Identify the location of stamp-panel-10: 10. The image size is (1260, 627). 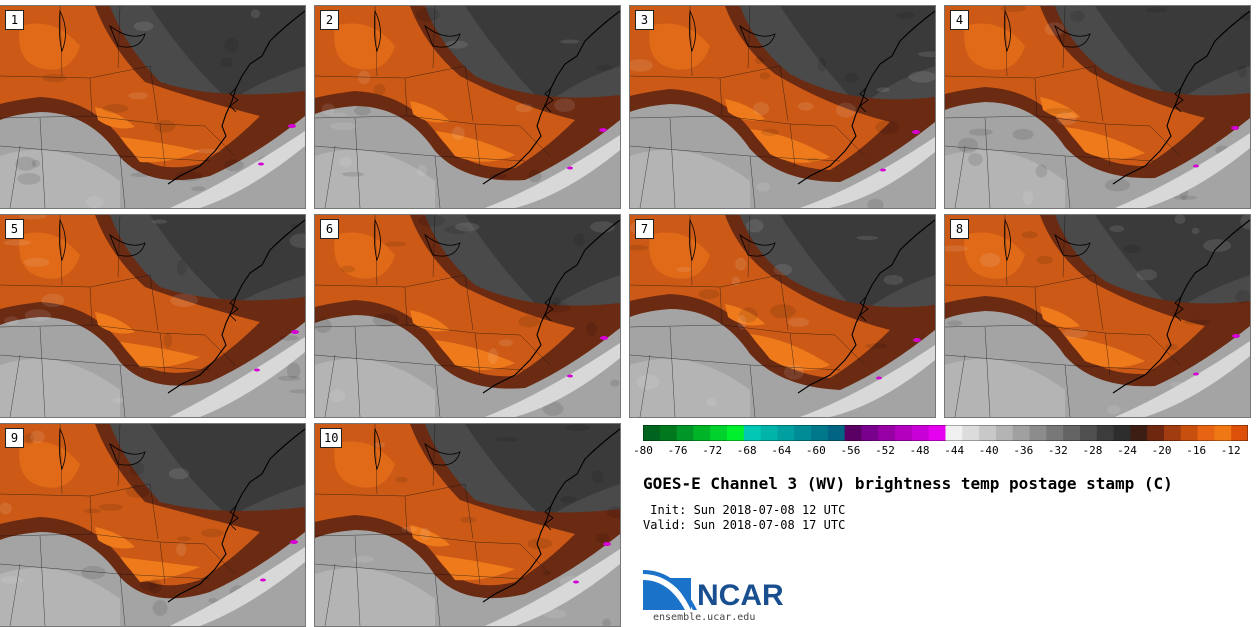
(467, 525).